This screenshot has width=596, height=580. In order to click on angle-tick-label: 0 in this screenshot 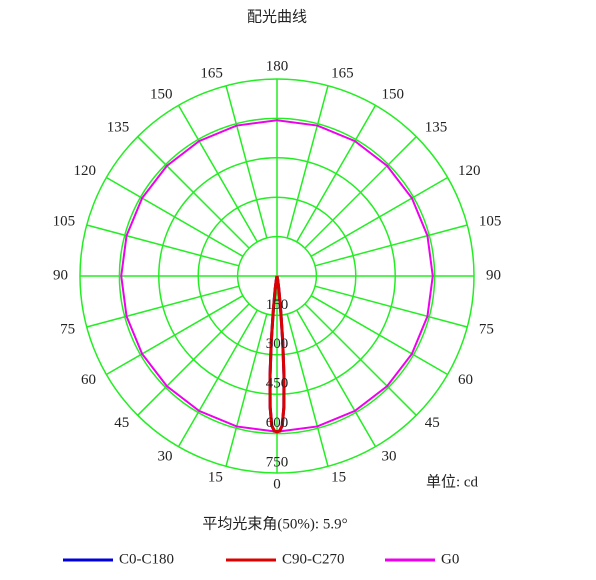, I will do `click(277, 484)`.